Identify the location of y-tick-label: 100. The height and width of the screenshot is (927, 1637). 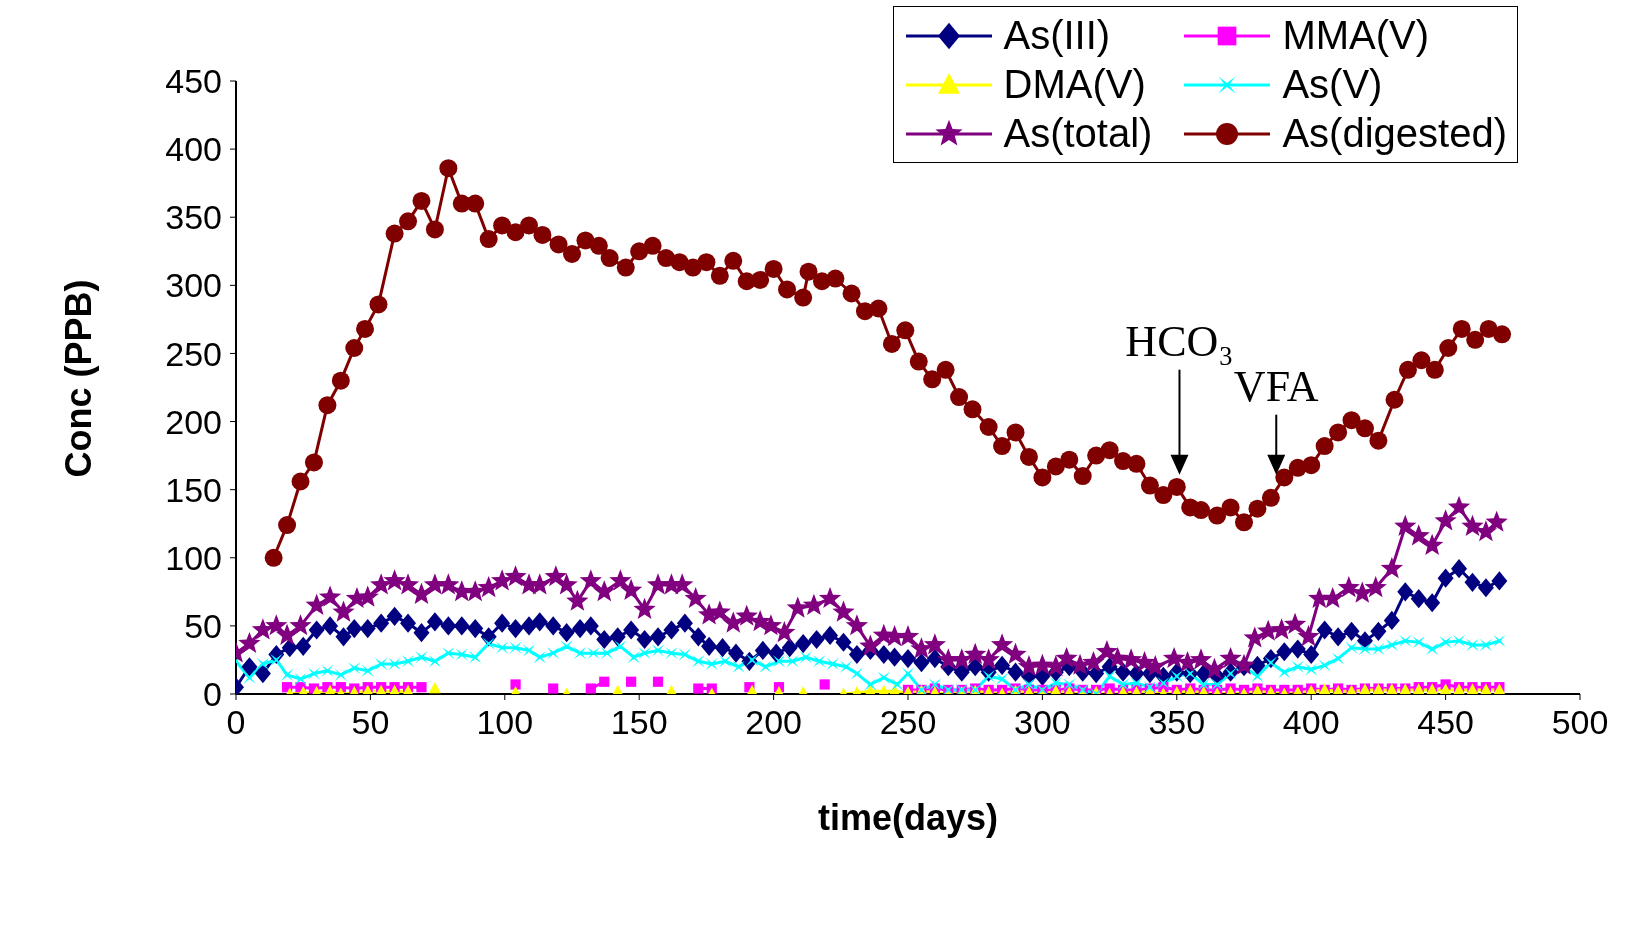
(193, 557).